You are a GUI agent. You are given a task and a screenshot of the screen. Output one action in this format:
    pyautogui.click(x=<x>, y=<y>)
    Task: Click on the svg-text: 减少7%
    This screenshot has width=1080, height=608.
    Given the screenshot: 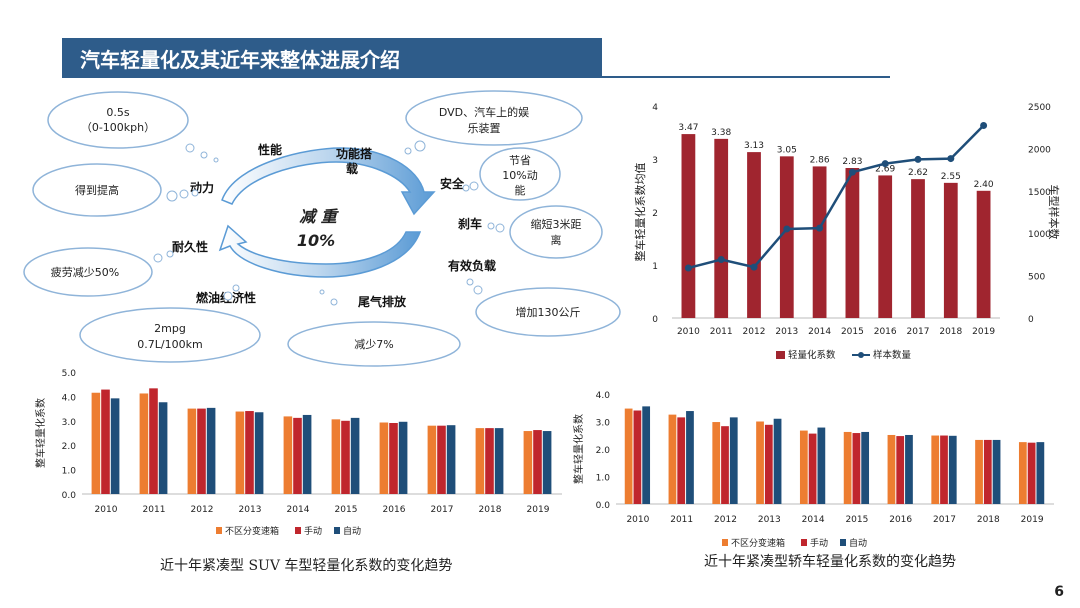 What is the action you would take?
    pyautogui.click(x=373, y=344)
    